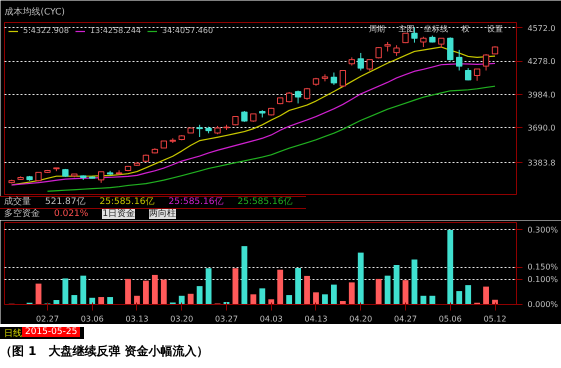 This screenshot has width=561, height=368. Describe the element at coordinates (465, 29) in the screenshot. I see `annotation: 权` at that location.